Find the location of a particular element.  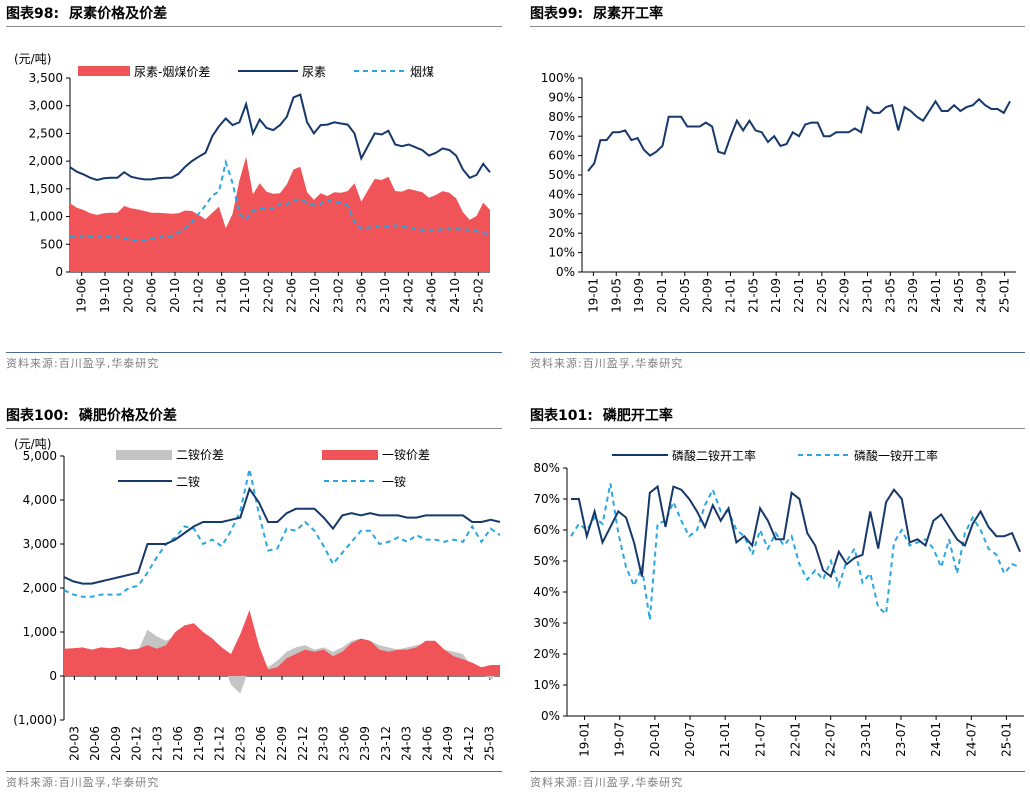

series-urea-line is located at coordinates (280, 137).